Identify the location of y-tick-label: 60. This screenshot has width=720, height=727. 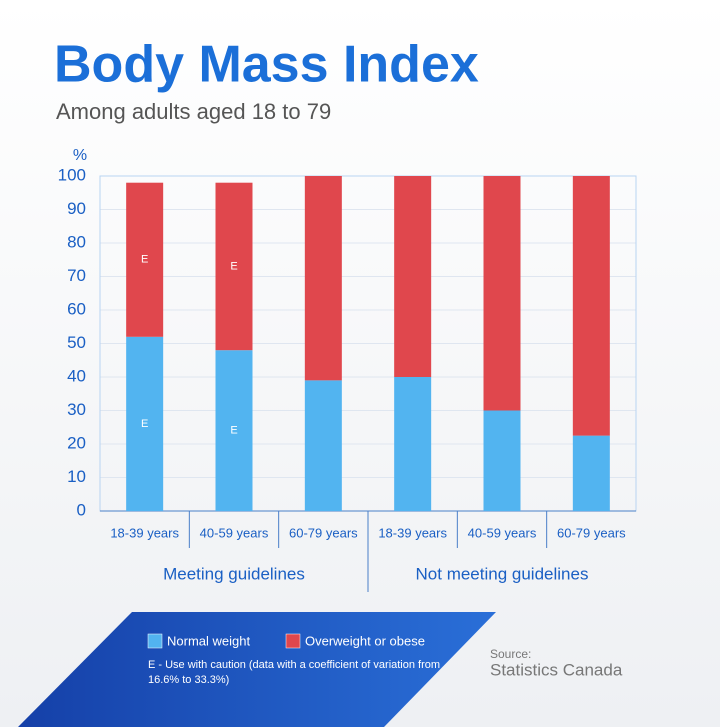
(76, 308).